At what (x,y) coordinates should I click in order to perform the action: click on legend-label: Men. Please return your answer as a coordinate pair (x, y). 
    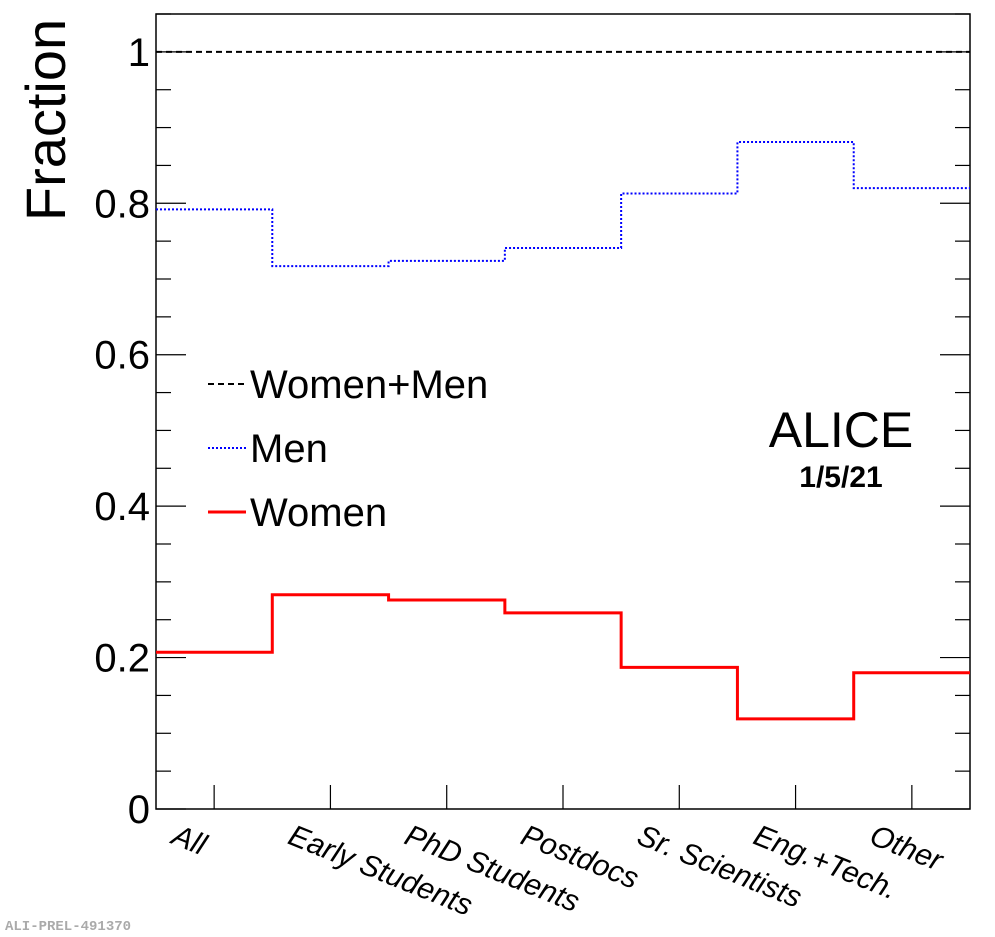
    Looking at the image, I should click on (289, 449).